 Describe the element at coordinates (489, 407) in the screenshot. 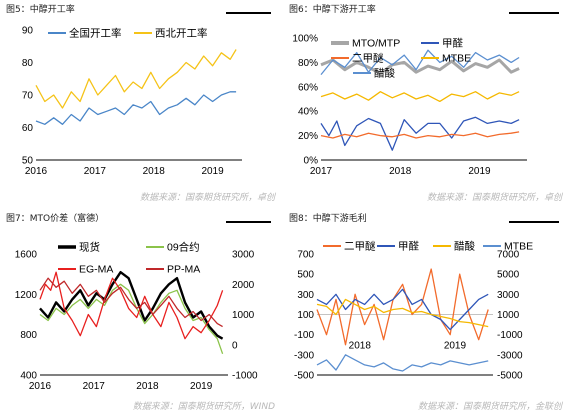

I see `source-note: 数据来源：国泰期货研究所，金联创` at that location.